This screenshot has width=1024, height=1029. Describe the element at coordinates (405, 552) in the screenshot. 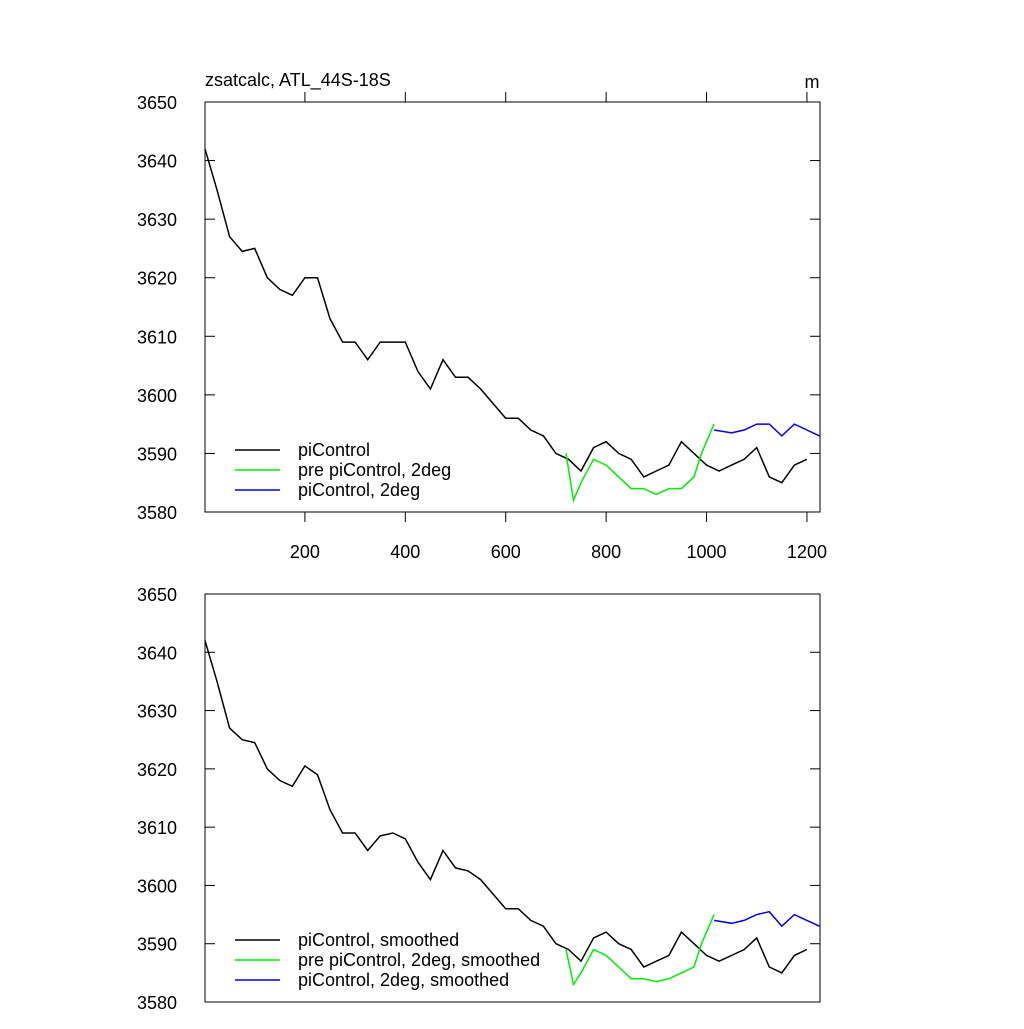

I see `x-tick-label: 400` at that location.